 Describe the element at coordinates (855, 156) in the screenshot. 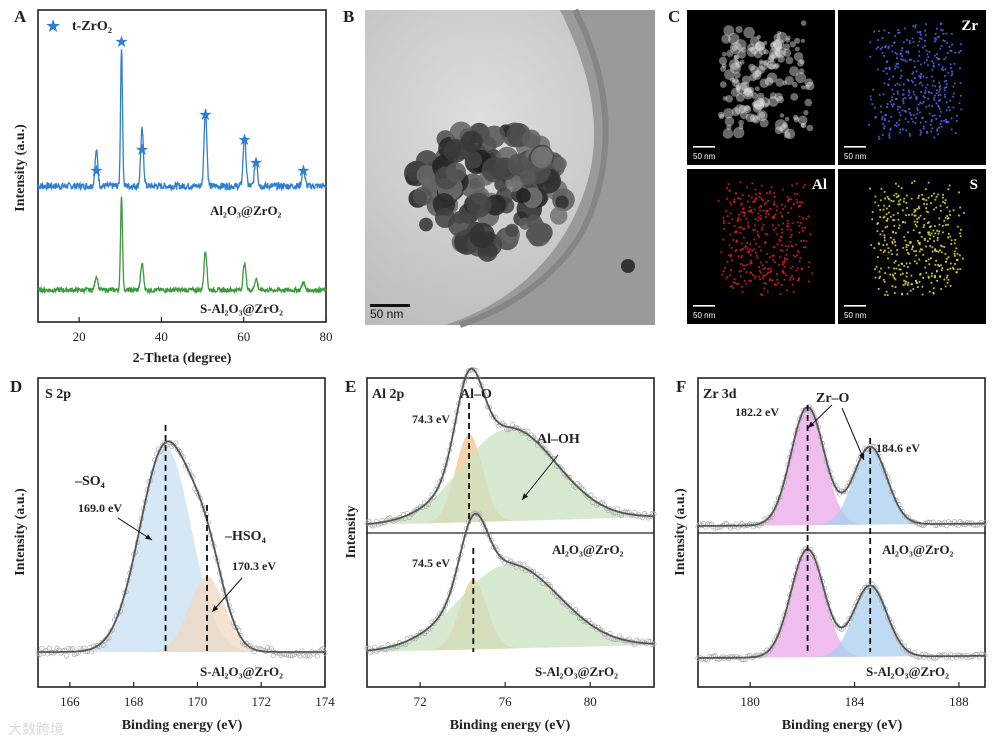

I see `scalebar-label: 50 nm` at that location.